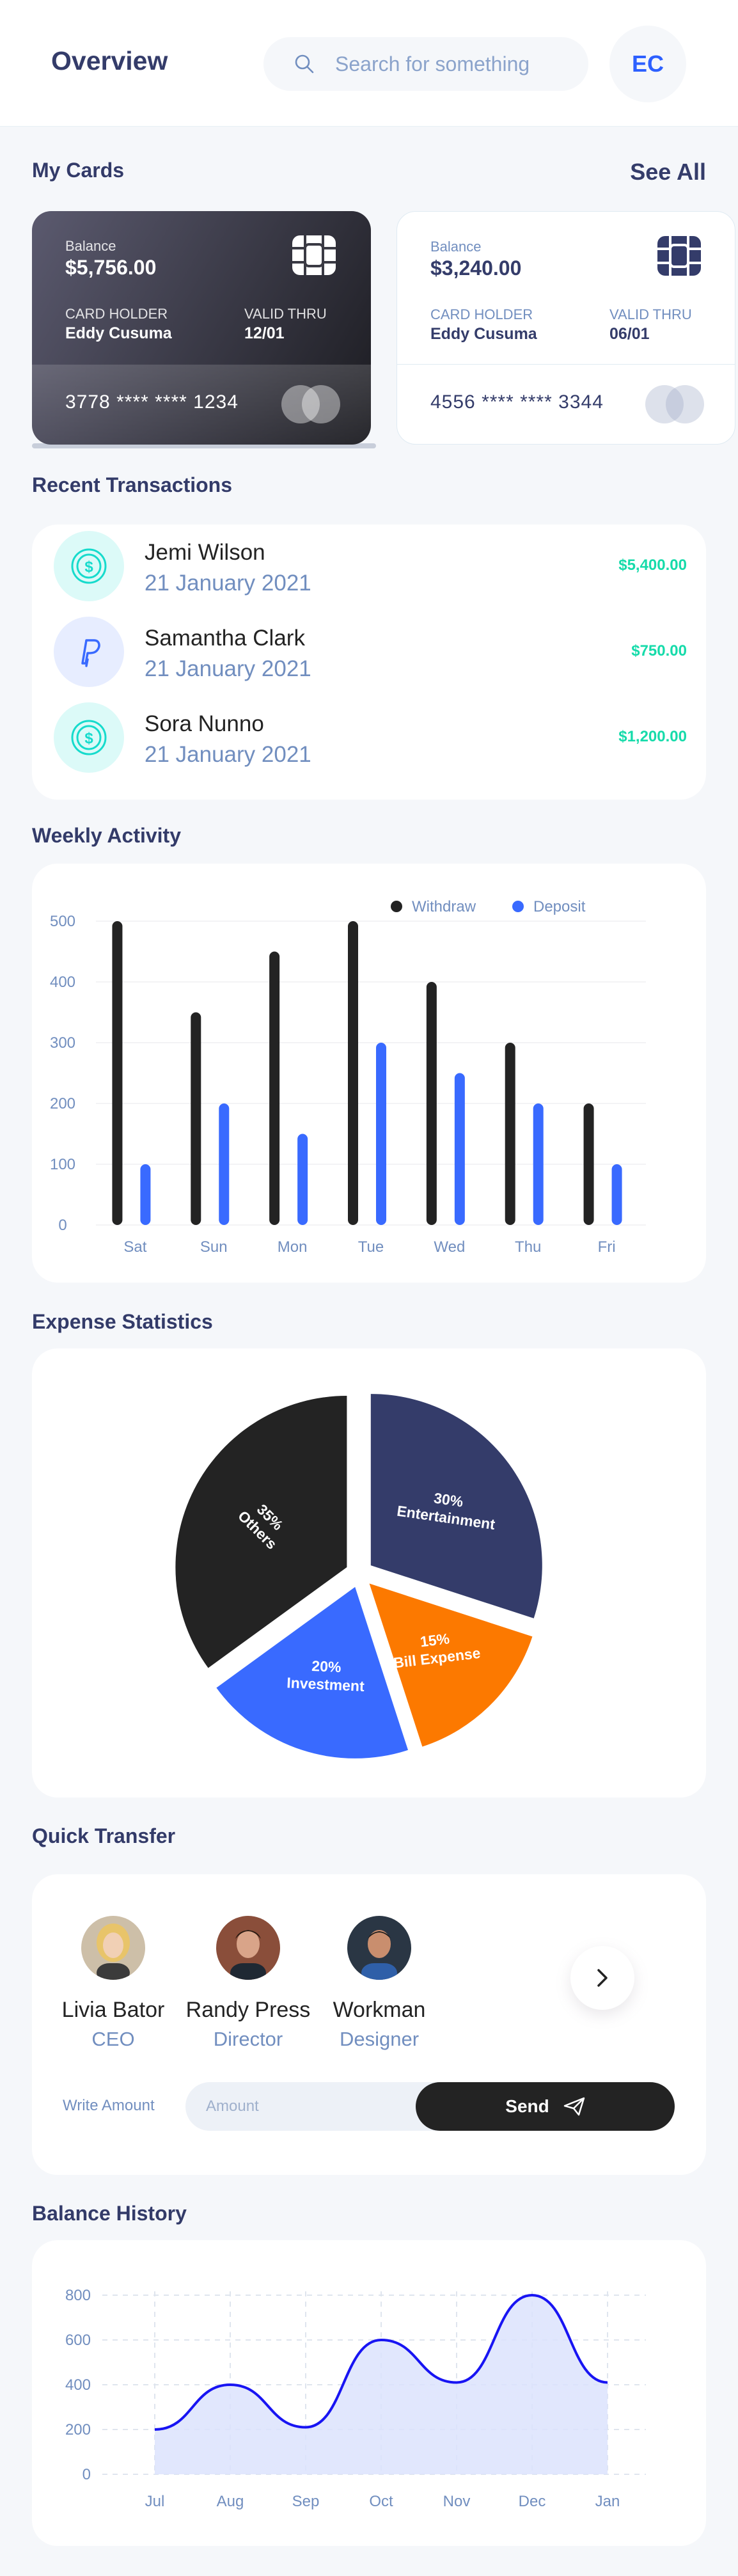 Image resolution: width=738 pixels, height=2576 pixels. Describe the element at coordinates (326, 1684) in the screenshot. I see `pie-label: Investment` at that location.